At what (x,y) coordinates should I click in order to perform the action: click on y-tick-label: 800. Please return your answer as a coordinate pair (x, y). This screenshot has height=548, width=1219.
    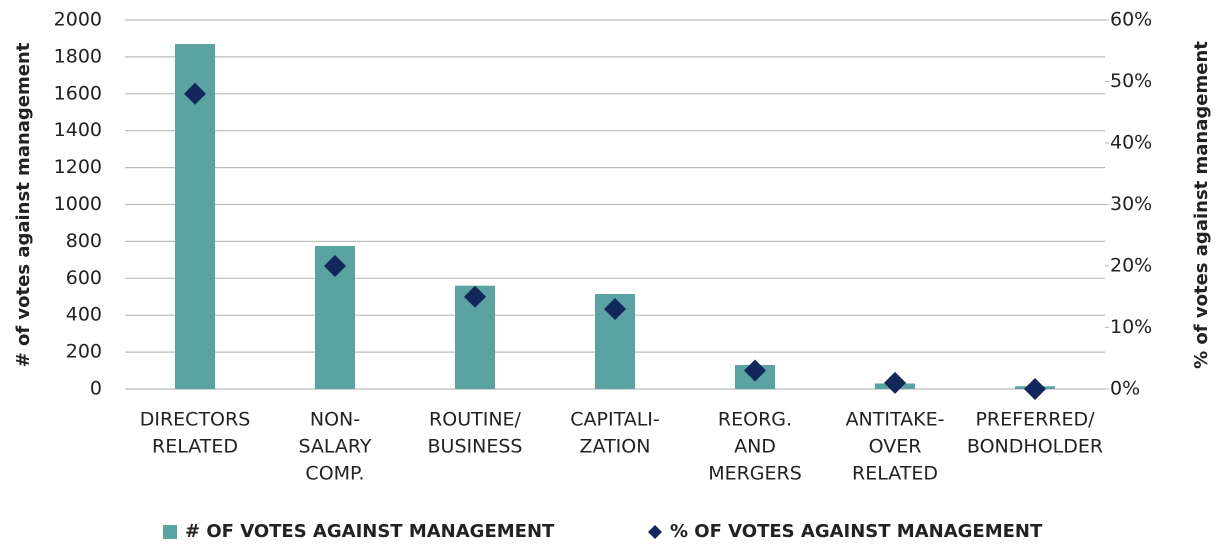
    Looking at the image, I should click on (84, 241).